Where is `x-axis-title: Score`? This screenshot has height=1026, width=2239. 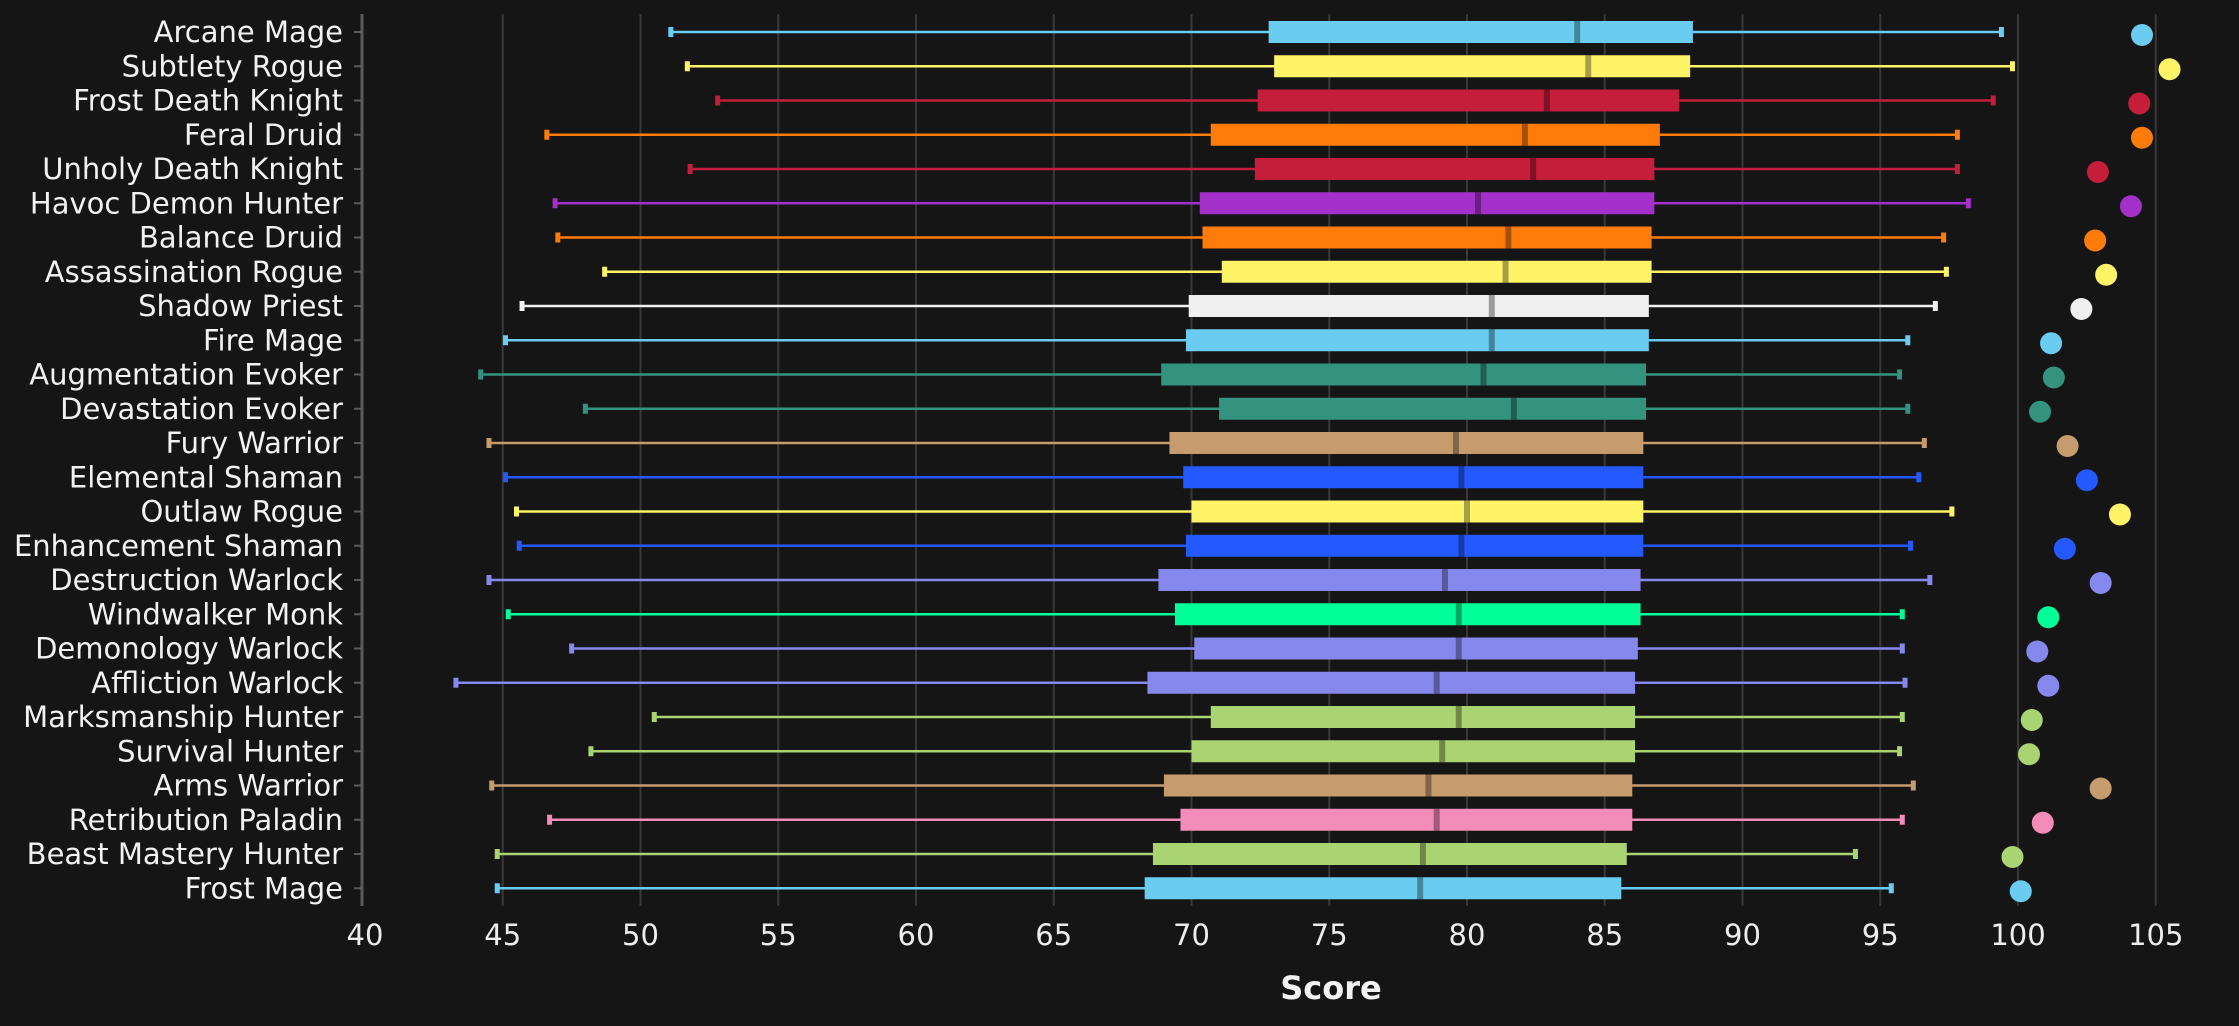 x-axis-title: Score is located at coordinates (1330, 988).